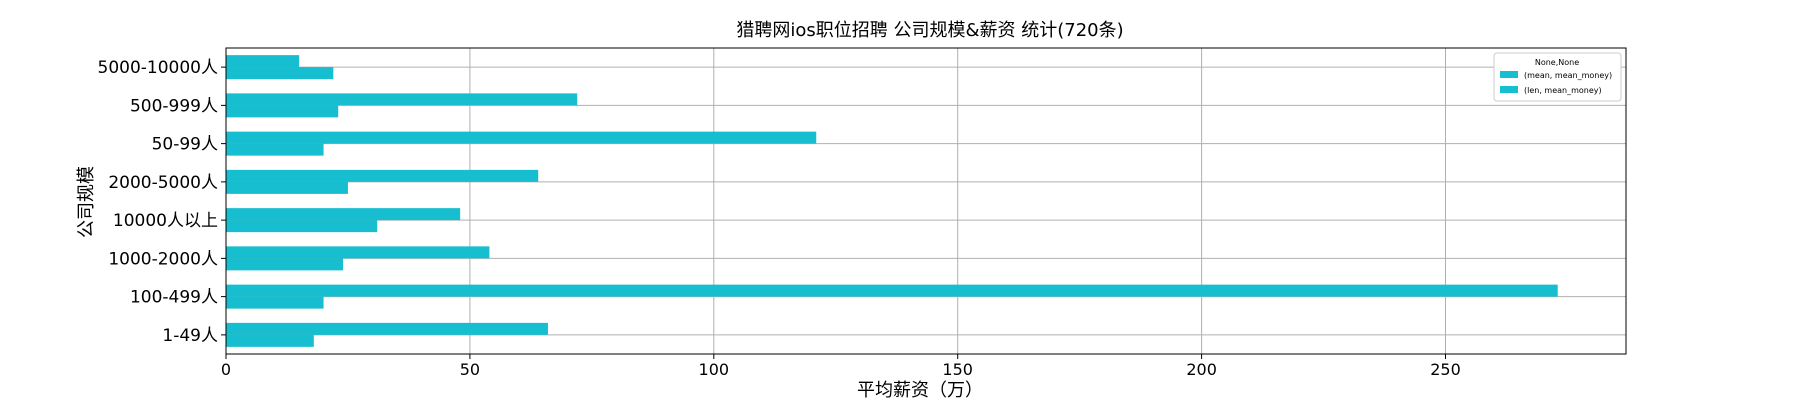 The width and height of the screenshot is (1800, 407). What do you see at coordinates (1563, 90) in the screenshot?
I see `legend-label-len: (len, mean_money)` at bounding box center [1563, 90].